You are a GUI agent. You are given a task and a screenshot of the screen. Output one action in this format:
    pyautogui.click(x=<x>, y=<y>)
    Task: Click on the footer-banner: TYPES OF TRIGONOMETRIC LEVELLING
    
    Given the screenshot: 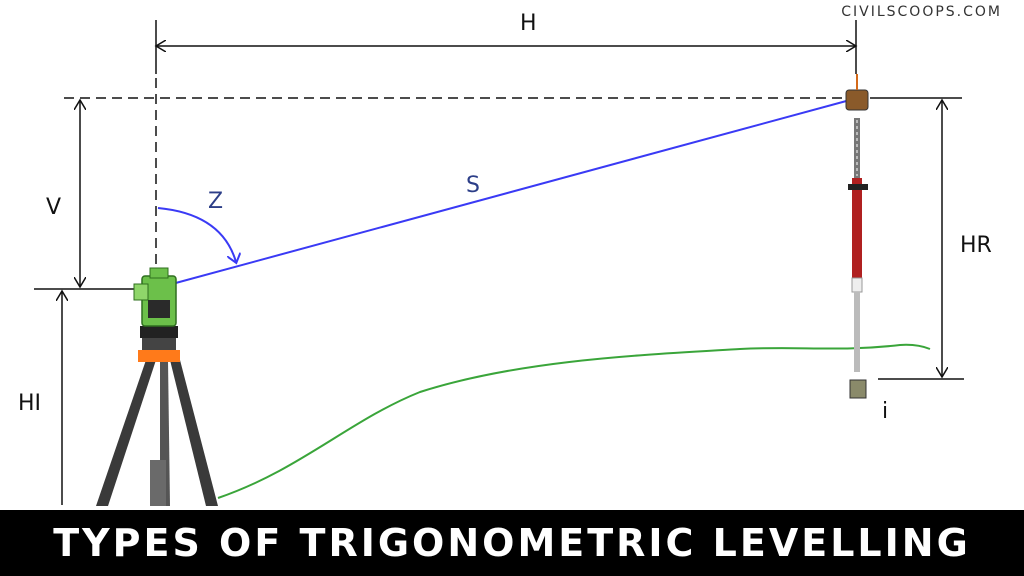 What is the action you would take?
    pyautogui.click(x=512, y=543)
    